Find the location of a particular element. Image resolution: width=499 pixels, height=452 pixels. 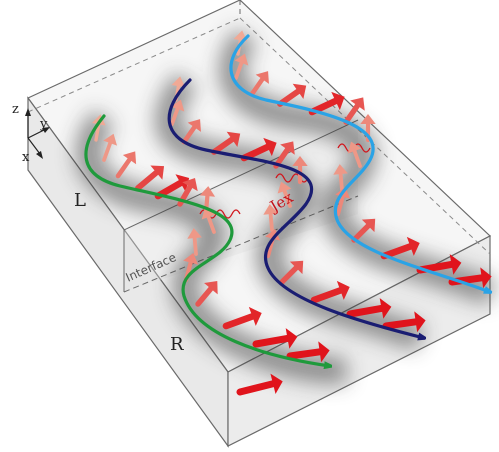

hidden-edge-left is located at coordinates (134, 65).